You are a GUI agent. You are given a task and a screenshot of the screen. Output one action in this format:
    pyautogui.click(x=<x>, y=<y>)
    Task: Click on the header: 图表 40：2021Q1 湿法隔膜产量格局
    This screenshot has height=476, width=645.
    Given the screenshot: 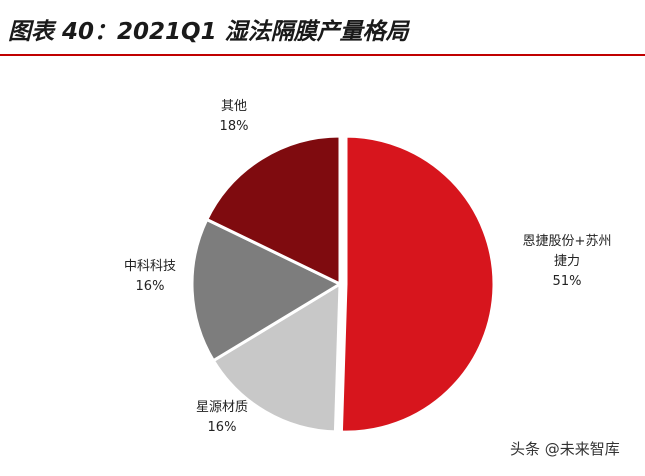 What is the action you would take?
    pyautogui.click(x=322, y=31)
    